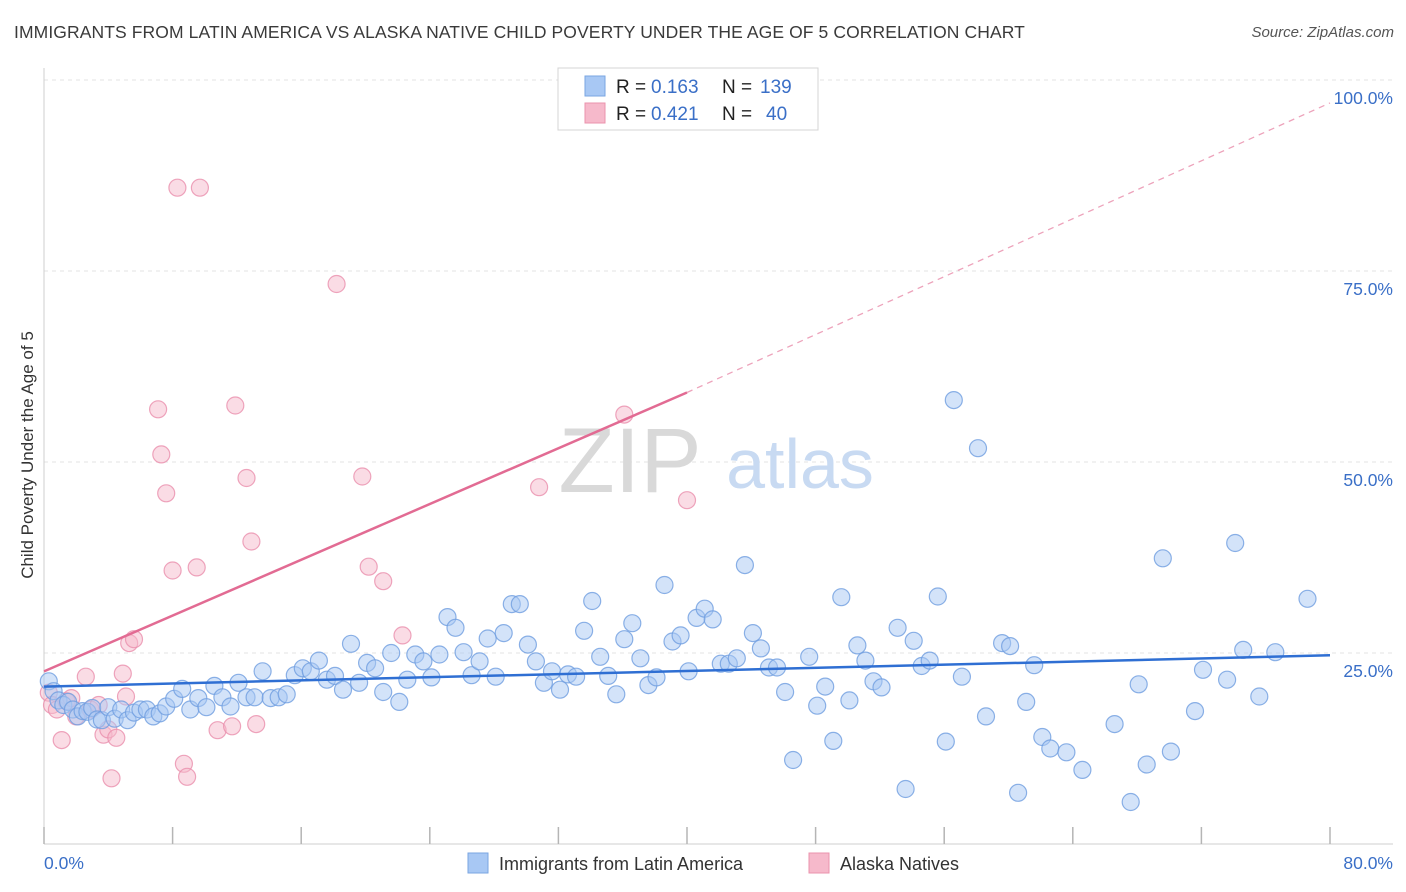 Image resolution: width=1406 pixels, height=892 pixels. What do you see at coordinates (737, 114) in the screenshot?
I see `legend-n-label-pink: N =` at bounding box center [737, 114].